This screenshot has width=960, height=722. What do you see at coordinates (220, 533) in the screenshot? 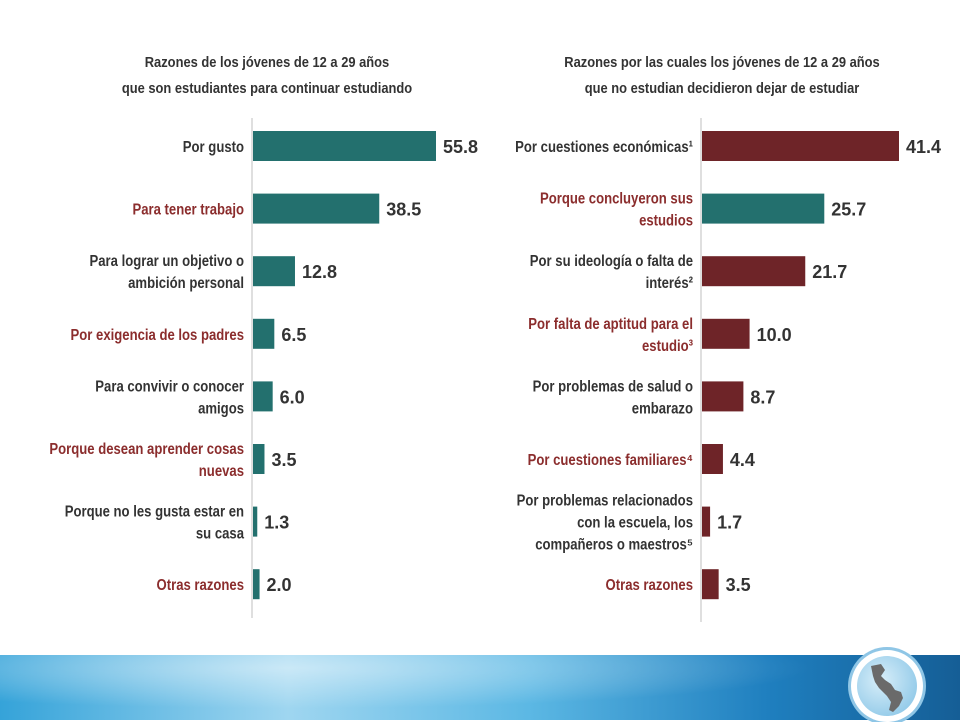
I see `category-label: su casa` at bounding box center [220, 533].